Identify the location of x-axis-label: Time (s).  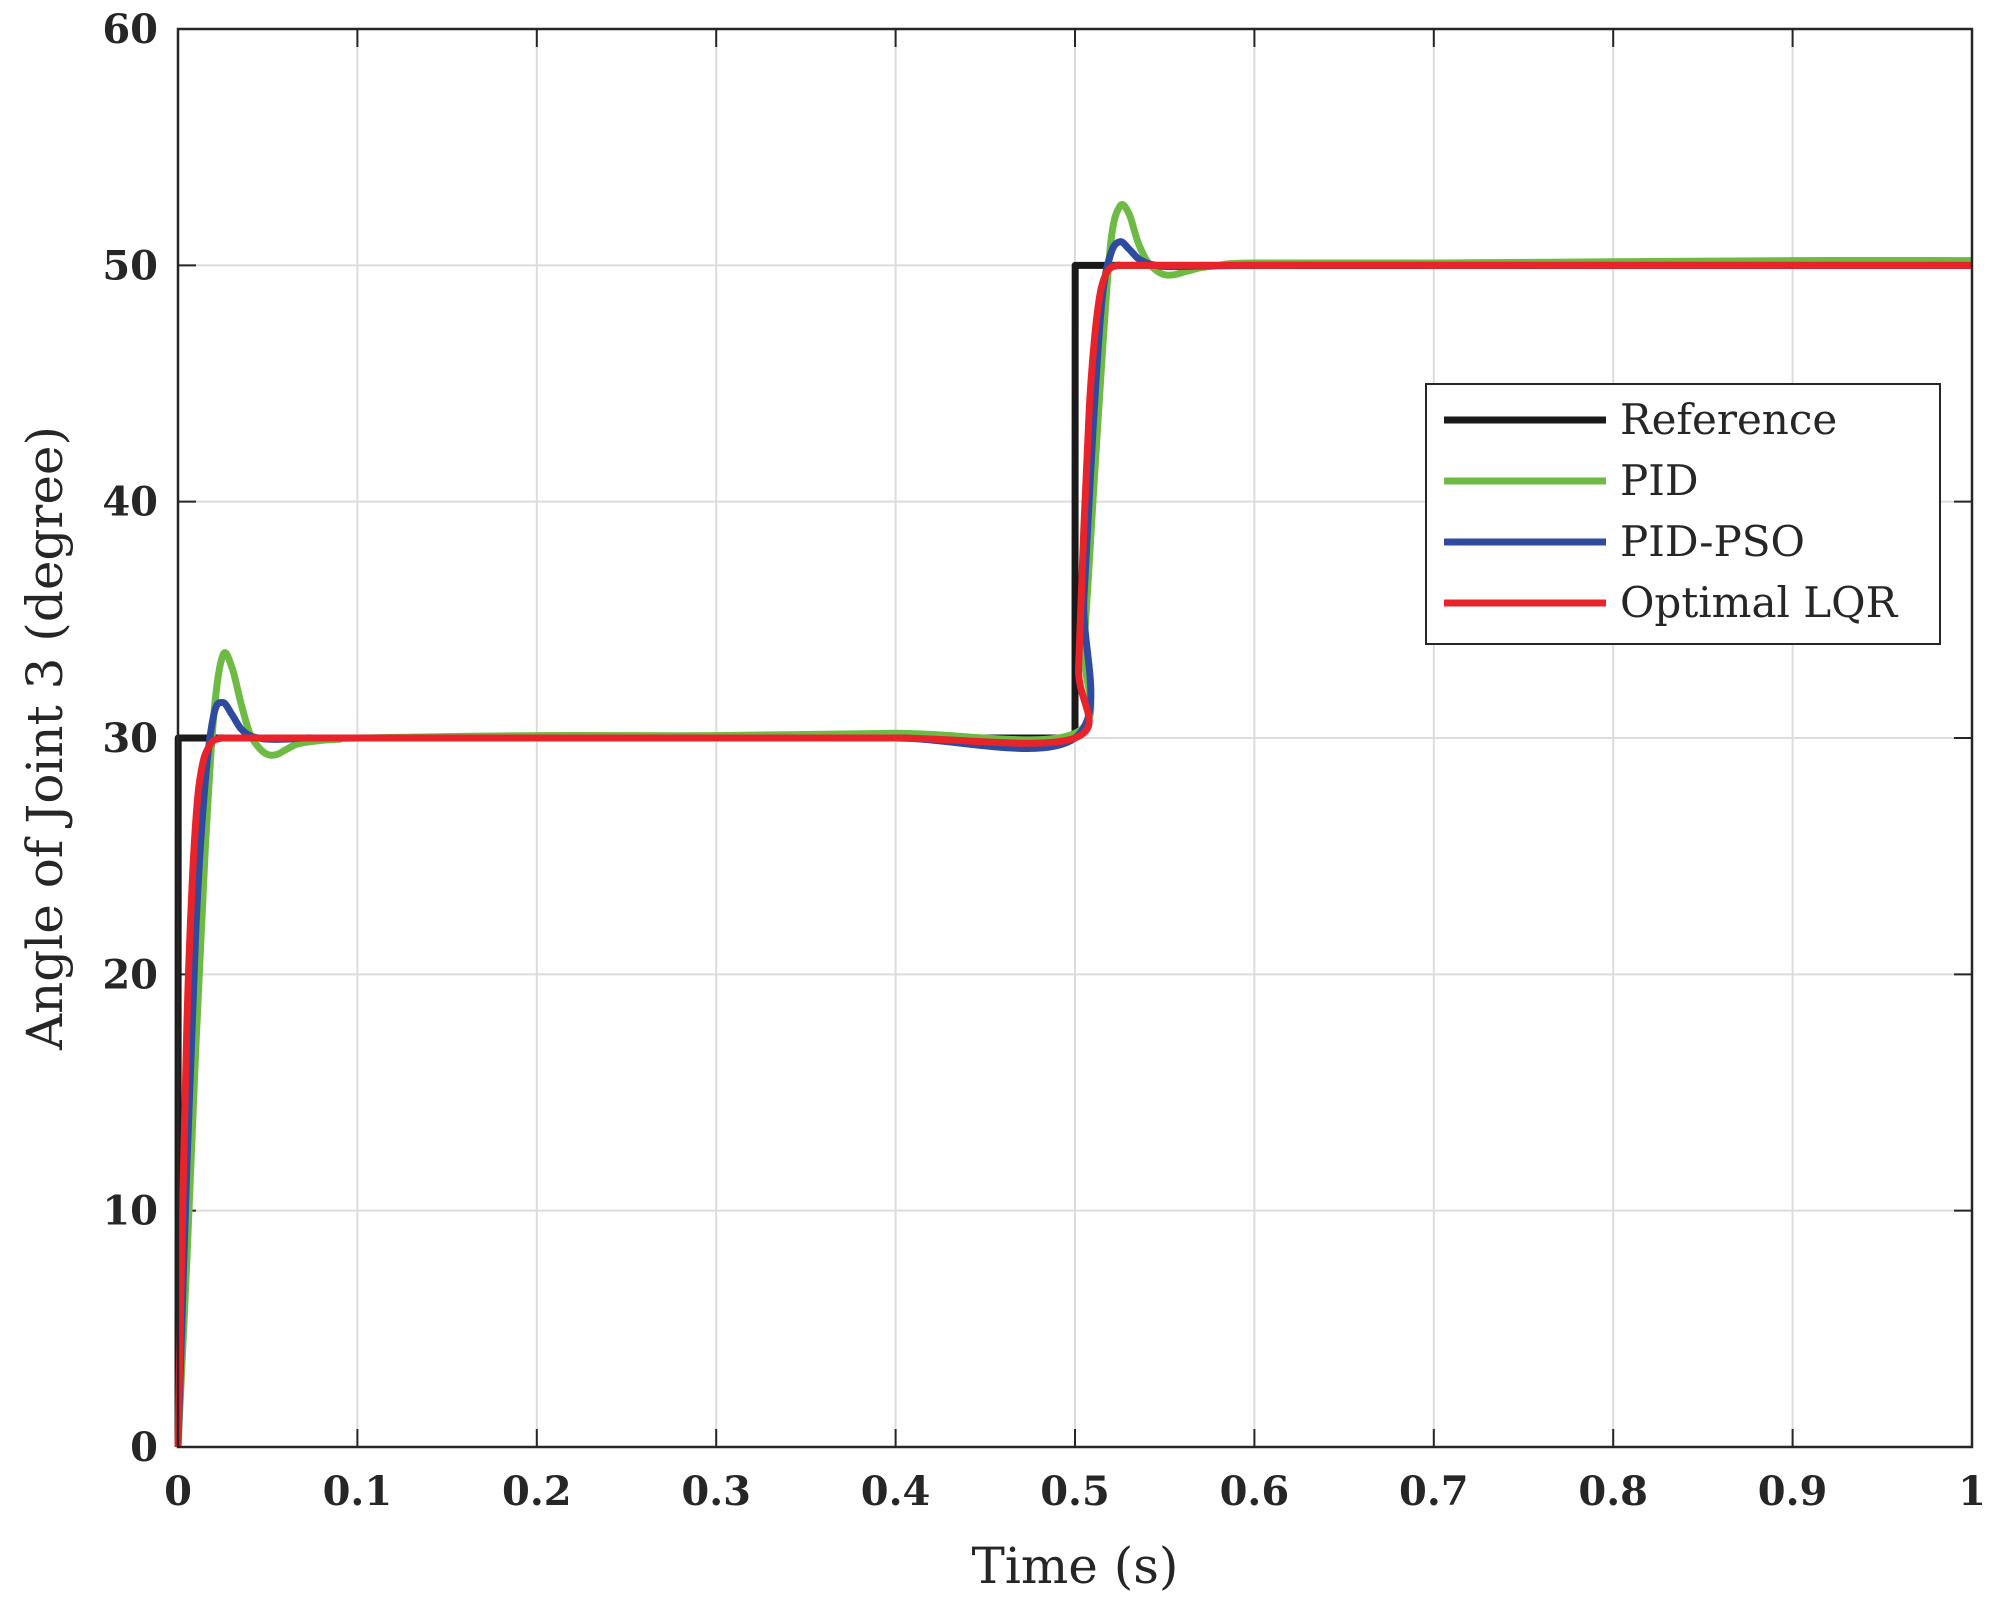
(1075, 1566).